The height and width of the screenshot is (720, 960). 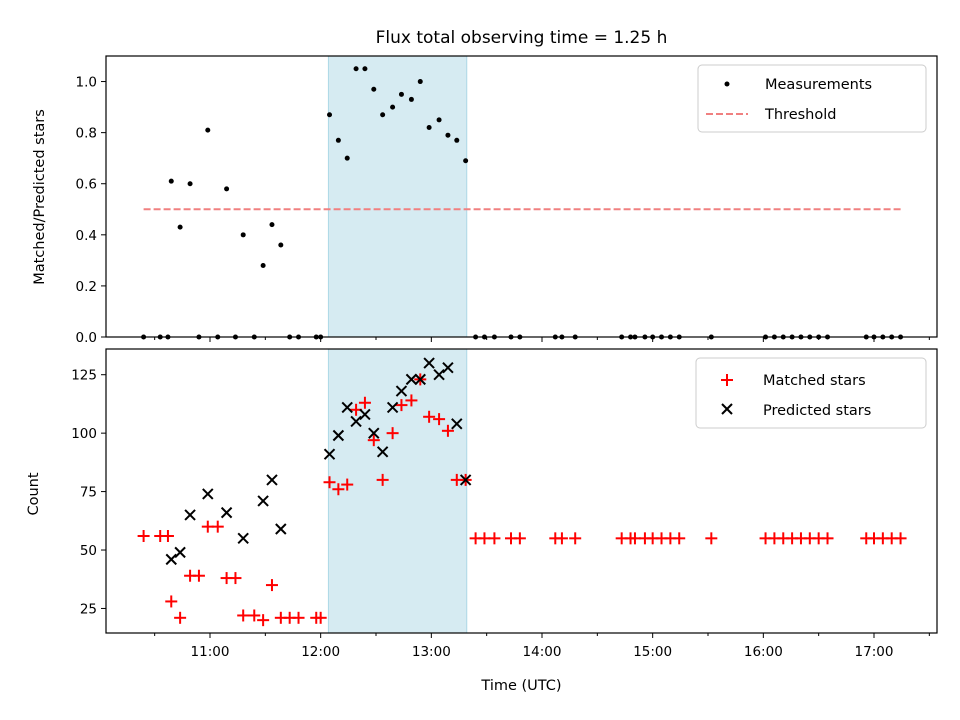 I want to click on bottom-y-tick-label: 100, so click(x=84, y=434).